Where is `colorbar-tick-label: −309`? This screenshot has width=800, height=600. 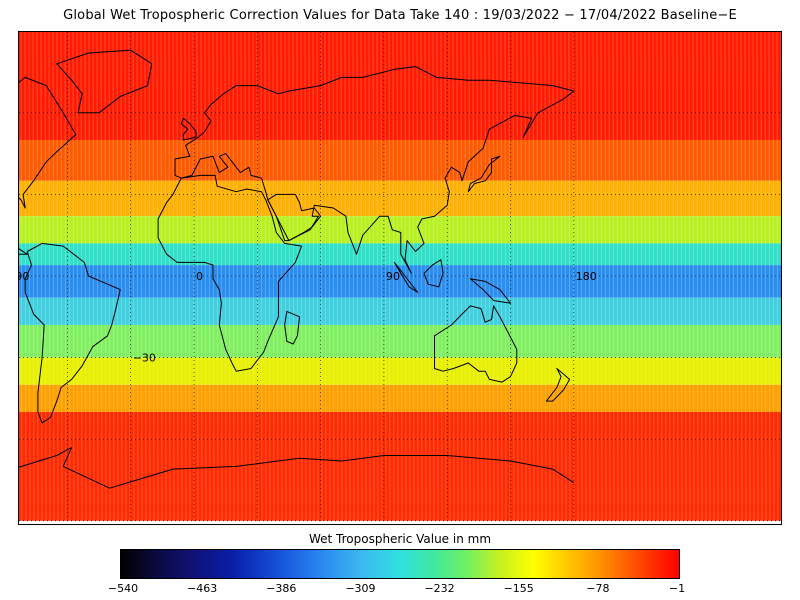
colorbar-tick-label: −309 is located at coordinates (360, 588).